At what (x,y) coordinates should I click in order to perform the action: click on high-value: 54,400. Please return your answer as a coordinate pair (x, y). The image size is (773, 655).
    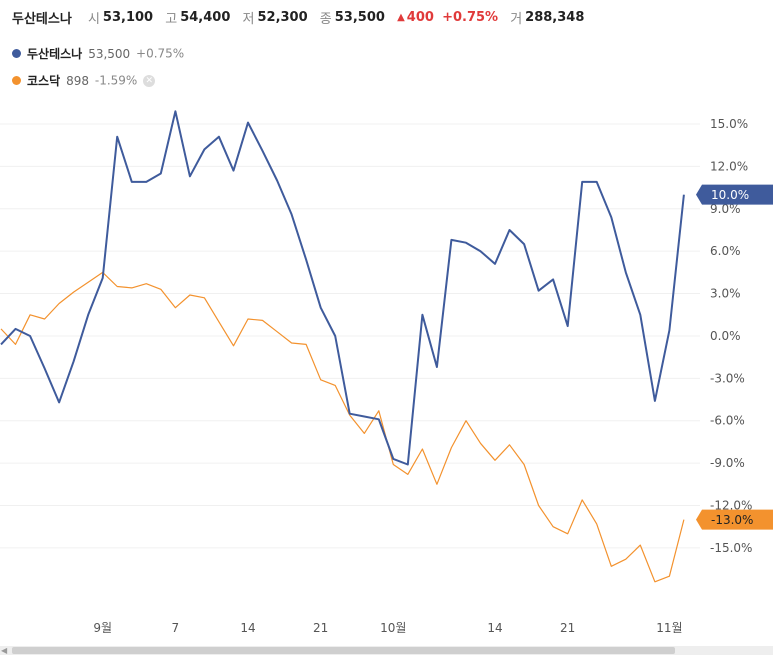
    Looking at the image, I should click on (205, 17).